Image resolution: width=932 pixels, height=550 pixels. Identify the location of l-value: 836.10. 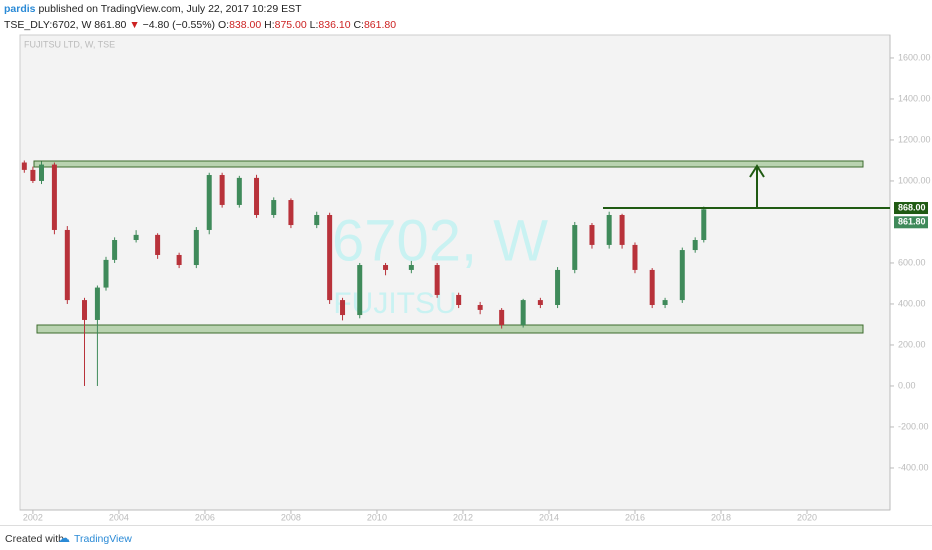
(334, 25).